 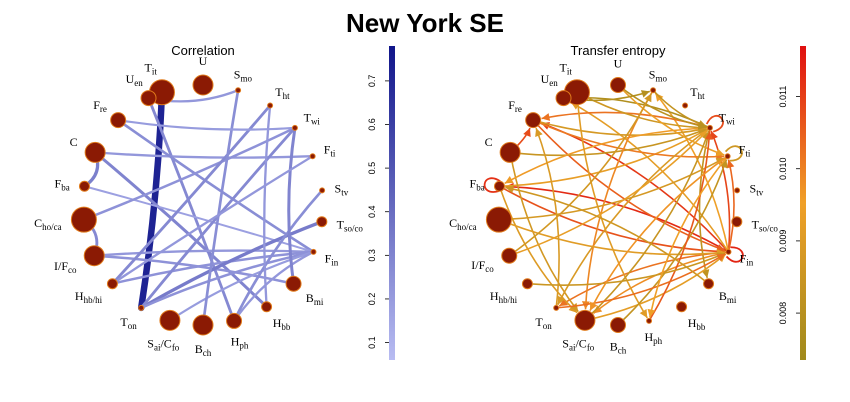 What do you see at coordinates (662, 106) in the screenshot?
I see `transfer-edge-u-twi` at bounding box center [662, 106].